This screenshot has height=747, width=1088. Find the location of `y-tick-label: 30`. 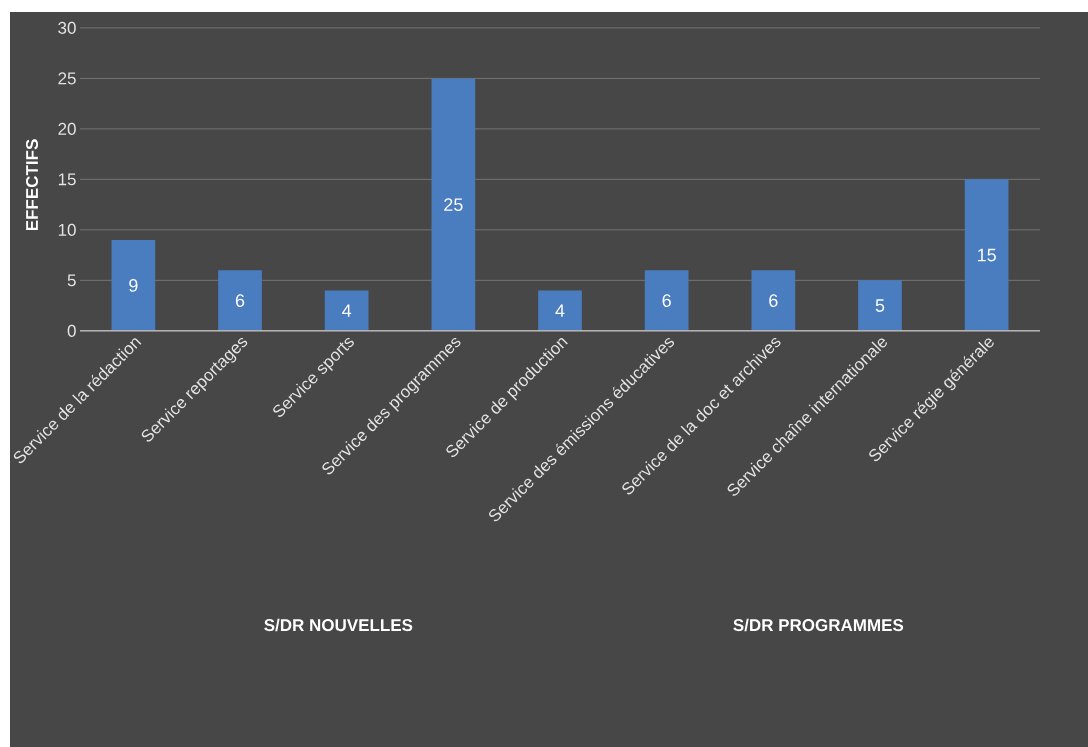

y-tick-label: 30 is located at coordinates (67, 27).